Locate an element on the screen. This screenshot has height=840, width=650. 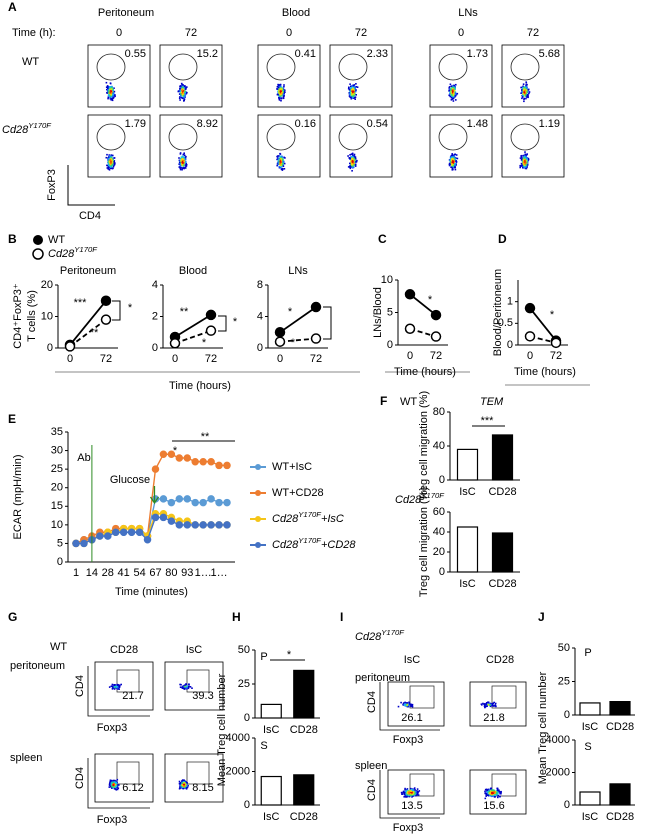
panel-letter: F is located at coordinates (383, 401).